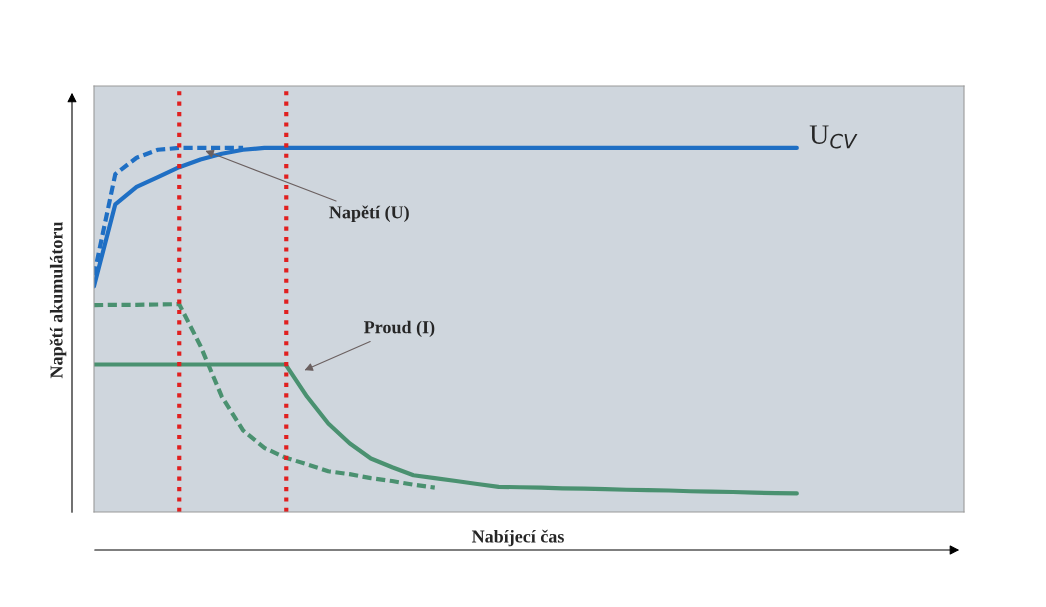 This screenshot has height=607, width=1046. I want to click on y-axis-title: Napětí akumulátoru, so click(58, 300).